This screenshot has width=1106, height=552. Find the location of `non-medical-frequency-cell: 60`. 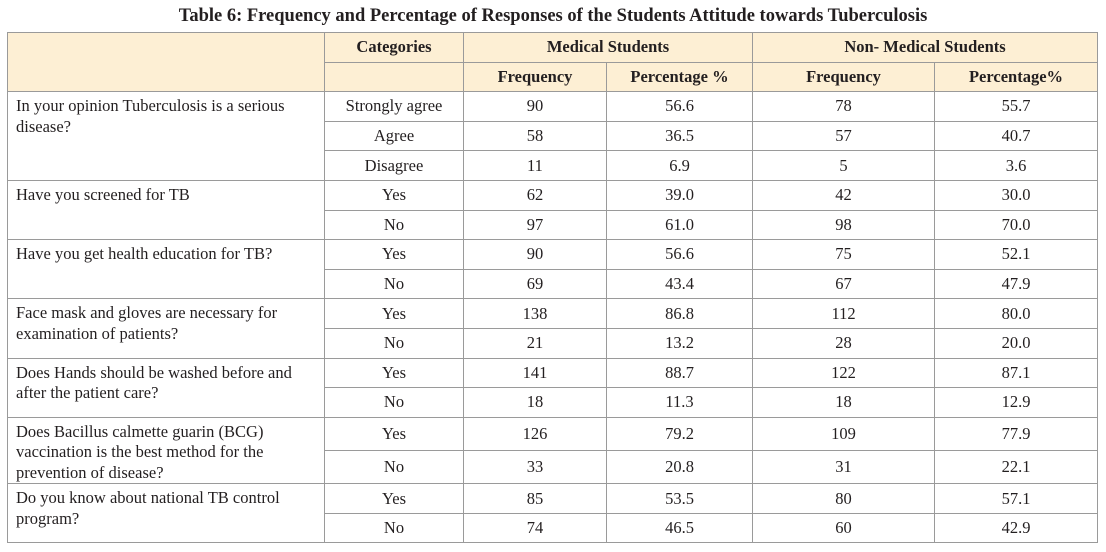

non-medical-frequency-cell: 60 is located at coordinates (844, 528).